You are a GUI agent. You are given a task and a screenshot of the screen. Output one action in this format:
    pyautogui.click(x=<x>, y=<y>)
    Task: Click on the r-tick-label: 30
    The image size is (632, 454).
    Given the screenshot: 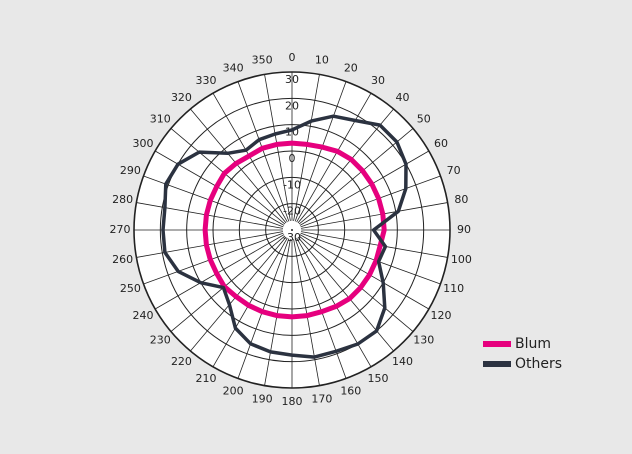 What is the action you would take?
    pyautogui.click(x=292, y=79)
    